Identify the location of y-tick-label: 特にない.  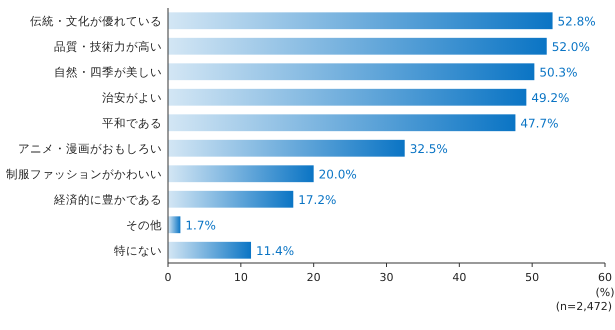
(138, 250).